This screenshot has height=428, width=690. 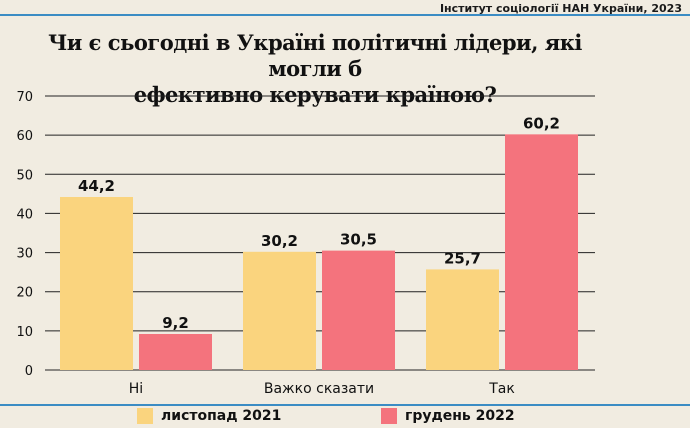 What do you see at coordinates (501, 389) in the screenshot?
I see `x-tick-label: Так` at bounding box center [501, 389].